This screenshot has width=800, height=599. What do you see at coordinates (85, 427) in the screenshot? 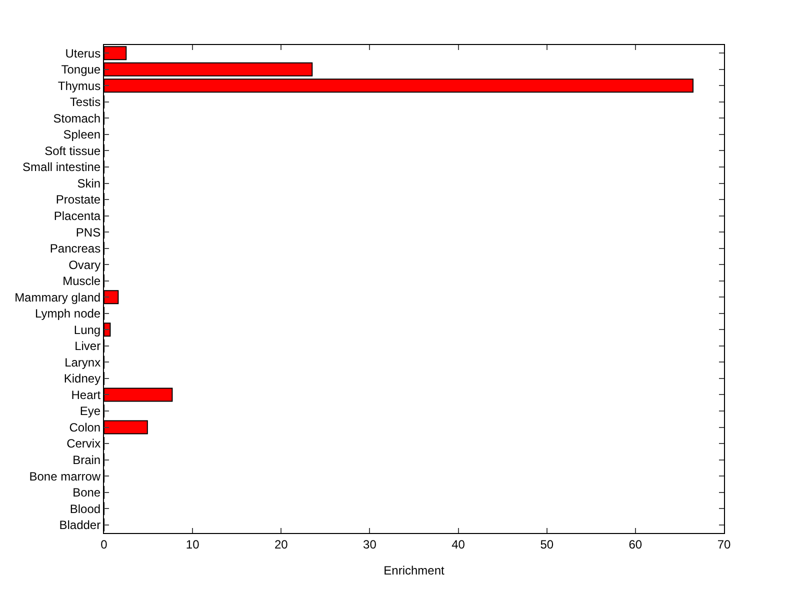
I see `y-tick-label: Colon` at bounding box center [85, 427].